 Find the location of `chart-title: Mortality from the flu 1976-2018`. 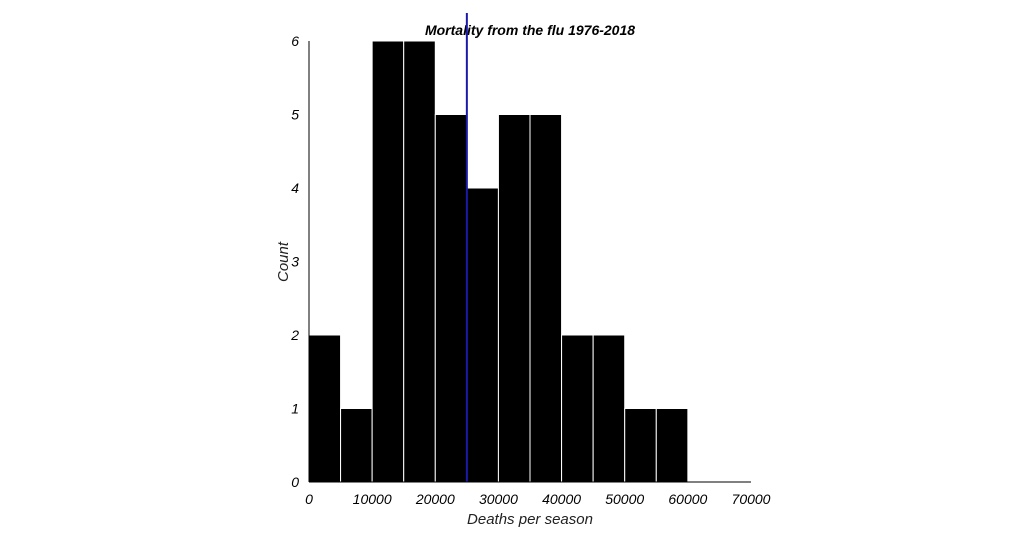

chart-title: Mortality from the flu 1976-2018 is located at coordinates (530, 30).